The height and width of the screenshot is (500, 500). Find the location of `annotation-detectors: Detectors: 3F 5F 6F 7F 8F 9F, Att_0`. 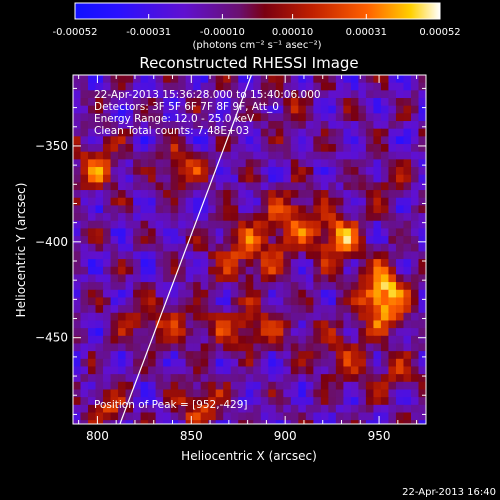

annotation-detectors: Detectors: 3F 5F 6F 7F 8F 9F, Att_0 is located at coordinates (186, 107).